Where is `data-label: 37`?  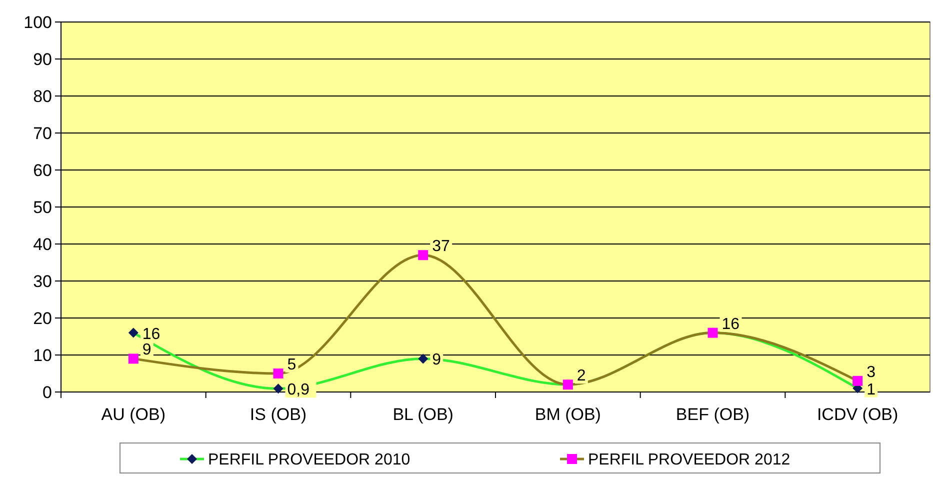
data-label: 37 is located at coordinates (441, 247).